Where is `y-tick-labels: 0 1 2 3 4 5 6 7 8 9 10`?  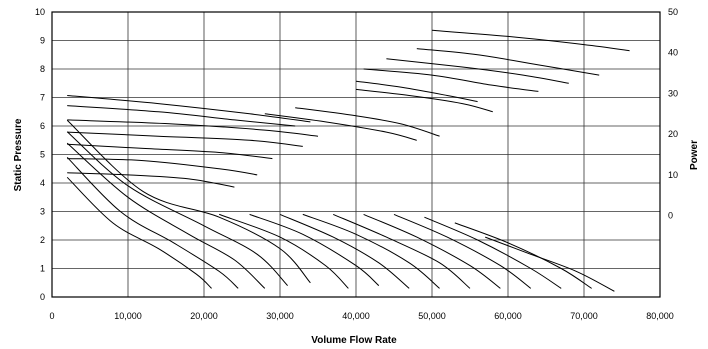 y-tick-labels: 0 1 2 3 4 5 6 7 8 9 10 is located at coordinates (40, 154).